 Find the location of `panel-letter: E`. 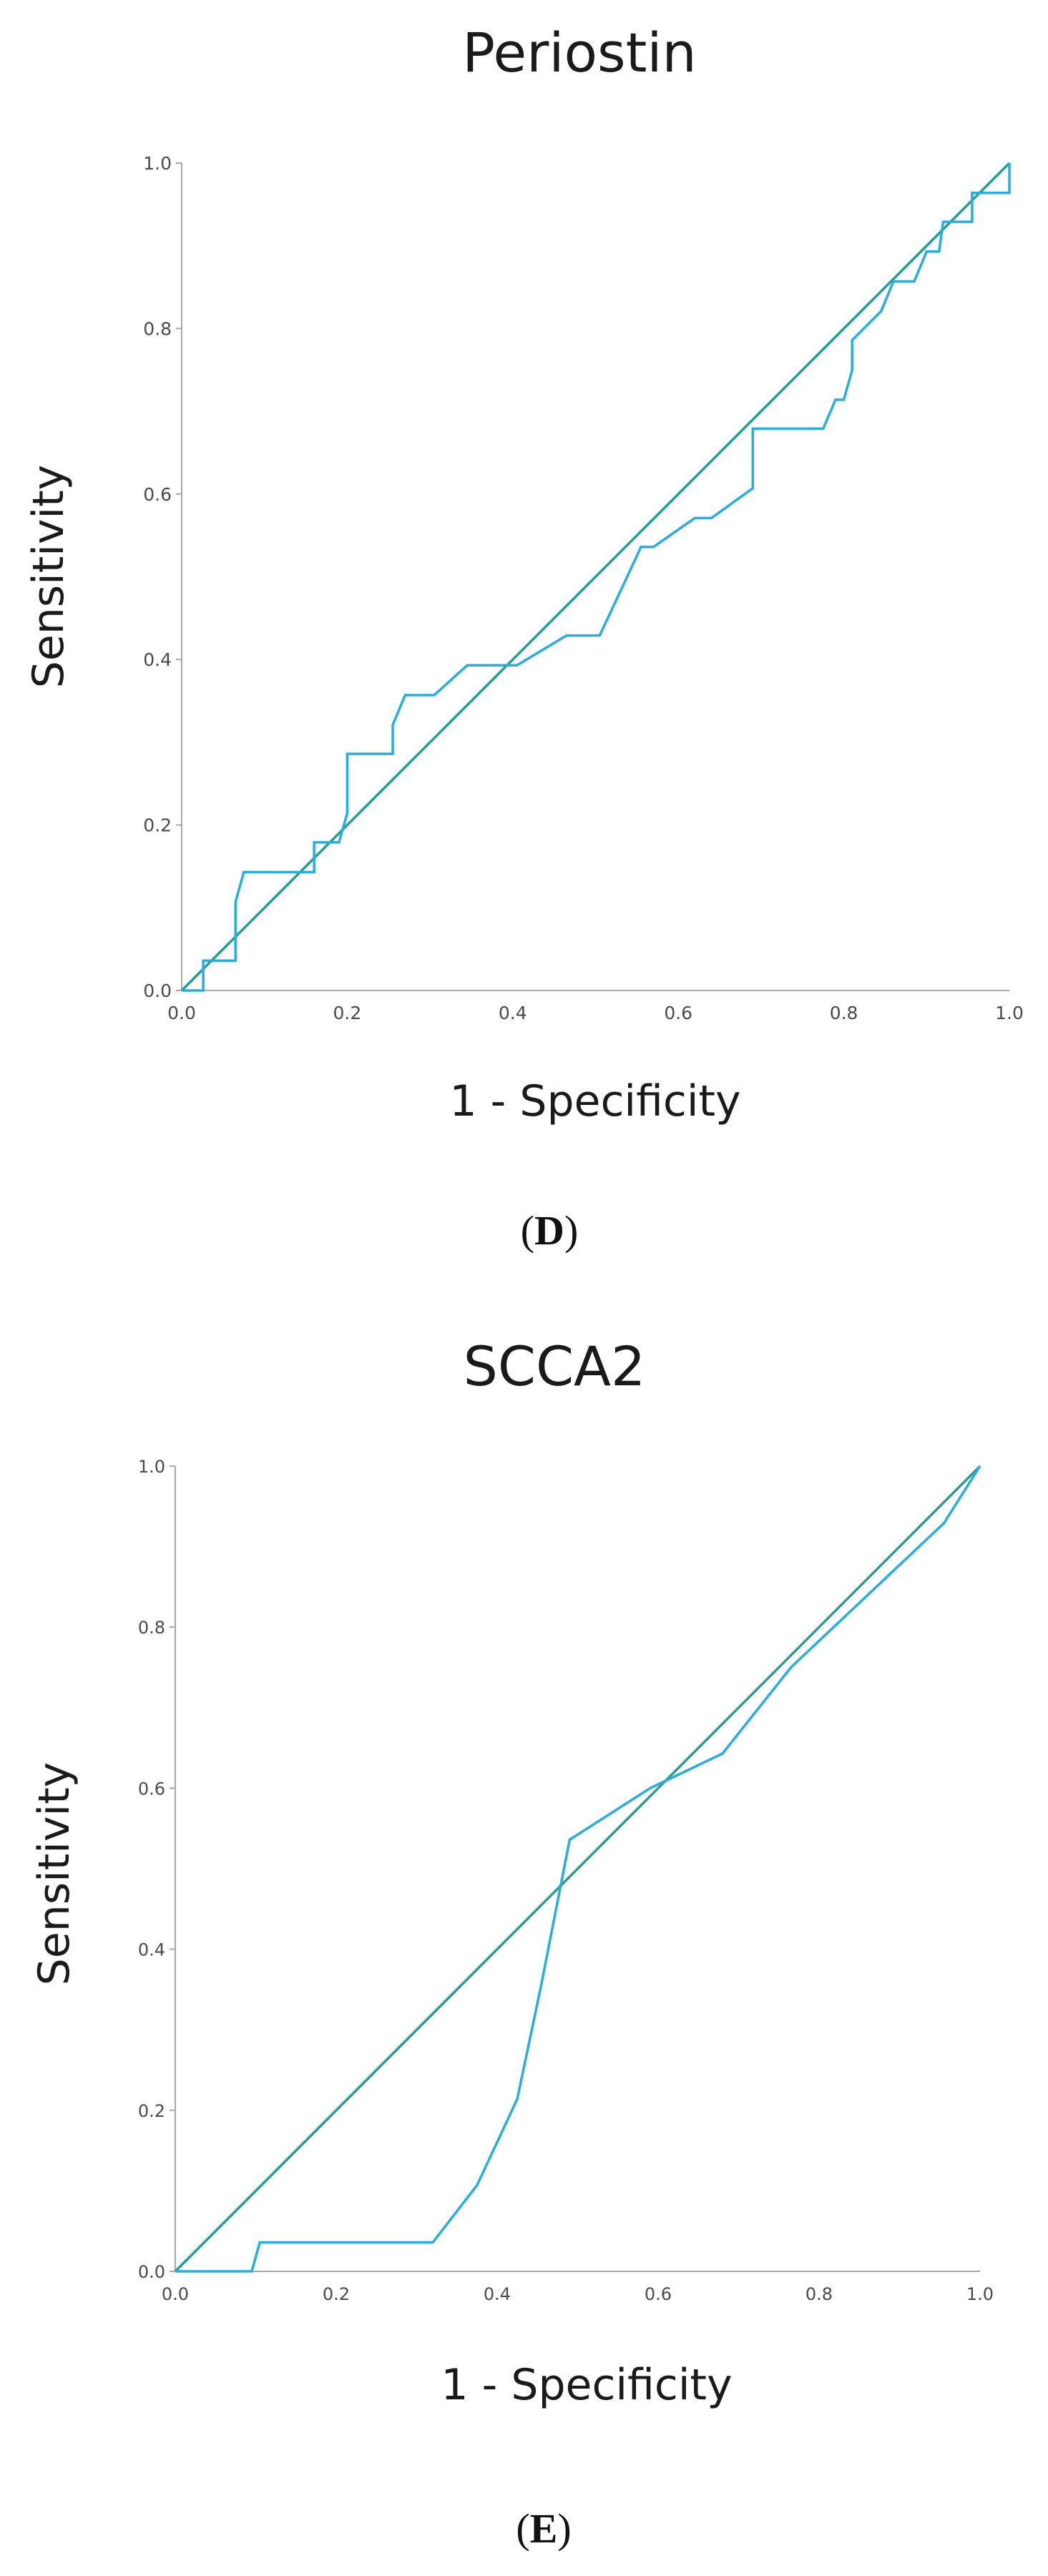

panel-letter: E is located at coordinates (544, 2528).